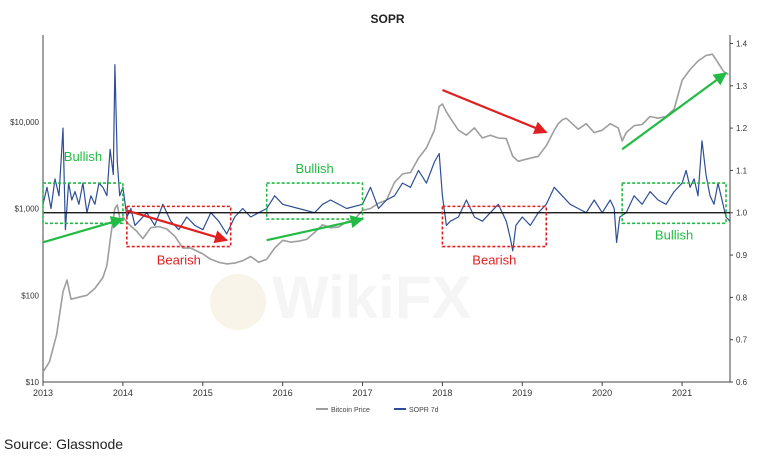 This screenshot has height=463, width=775. Describe the element at coordinates (238, 302) in the screenshot. I see `watermark-emblem` at that location.